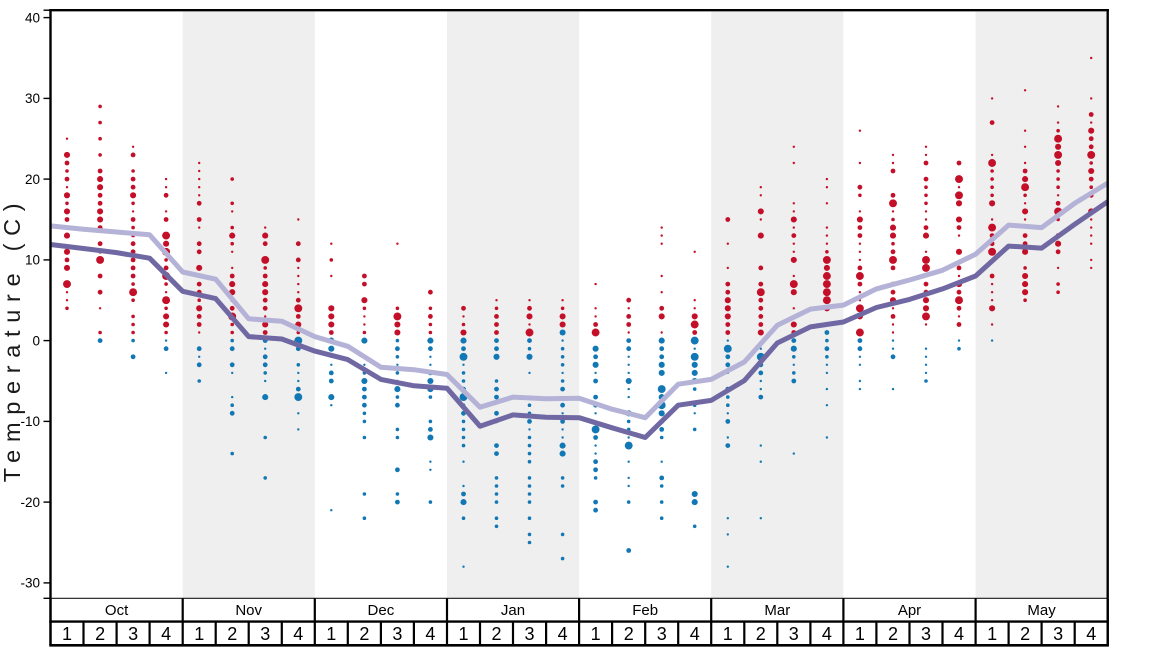 Image resolution: width=1168 pixels, height=653 pixels. Describe the element at coordinates (32, 98) in the screenshot. I see `svg-text: 30` at that location.